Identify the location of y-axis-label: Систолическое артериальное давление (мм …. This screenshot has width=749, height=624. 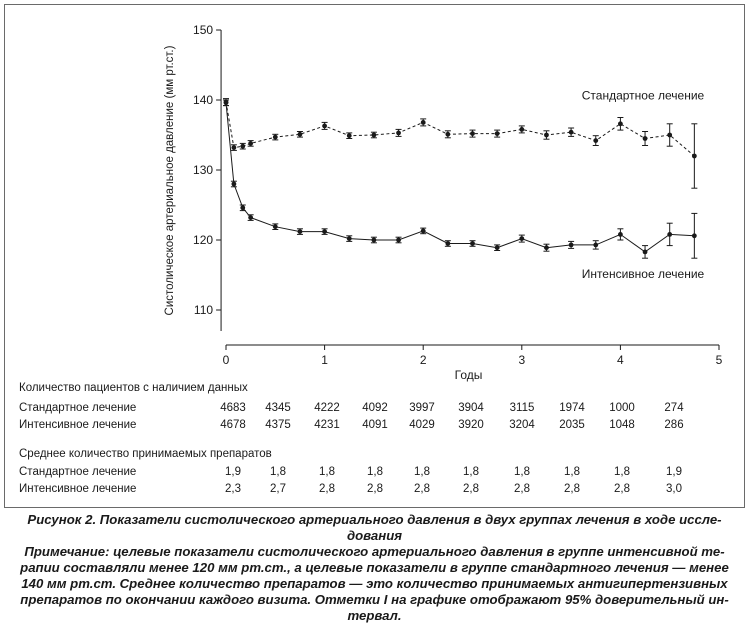
(170, 180).